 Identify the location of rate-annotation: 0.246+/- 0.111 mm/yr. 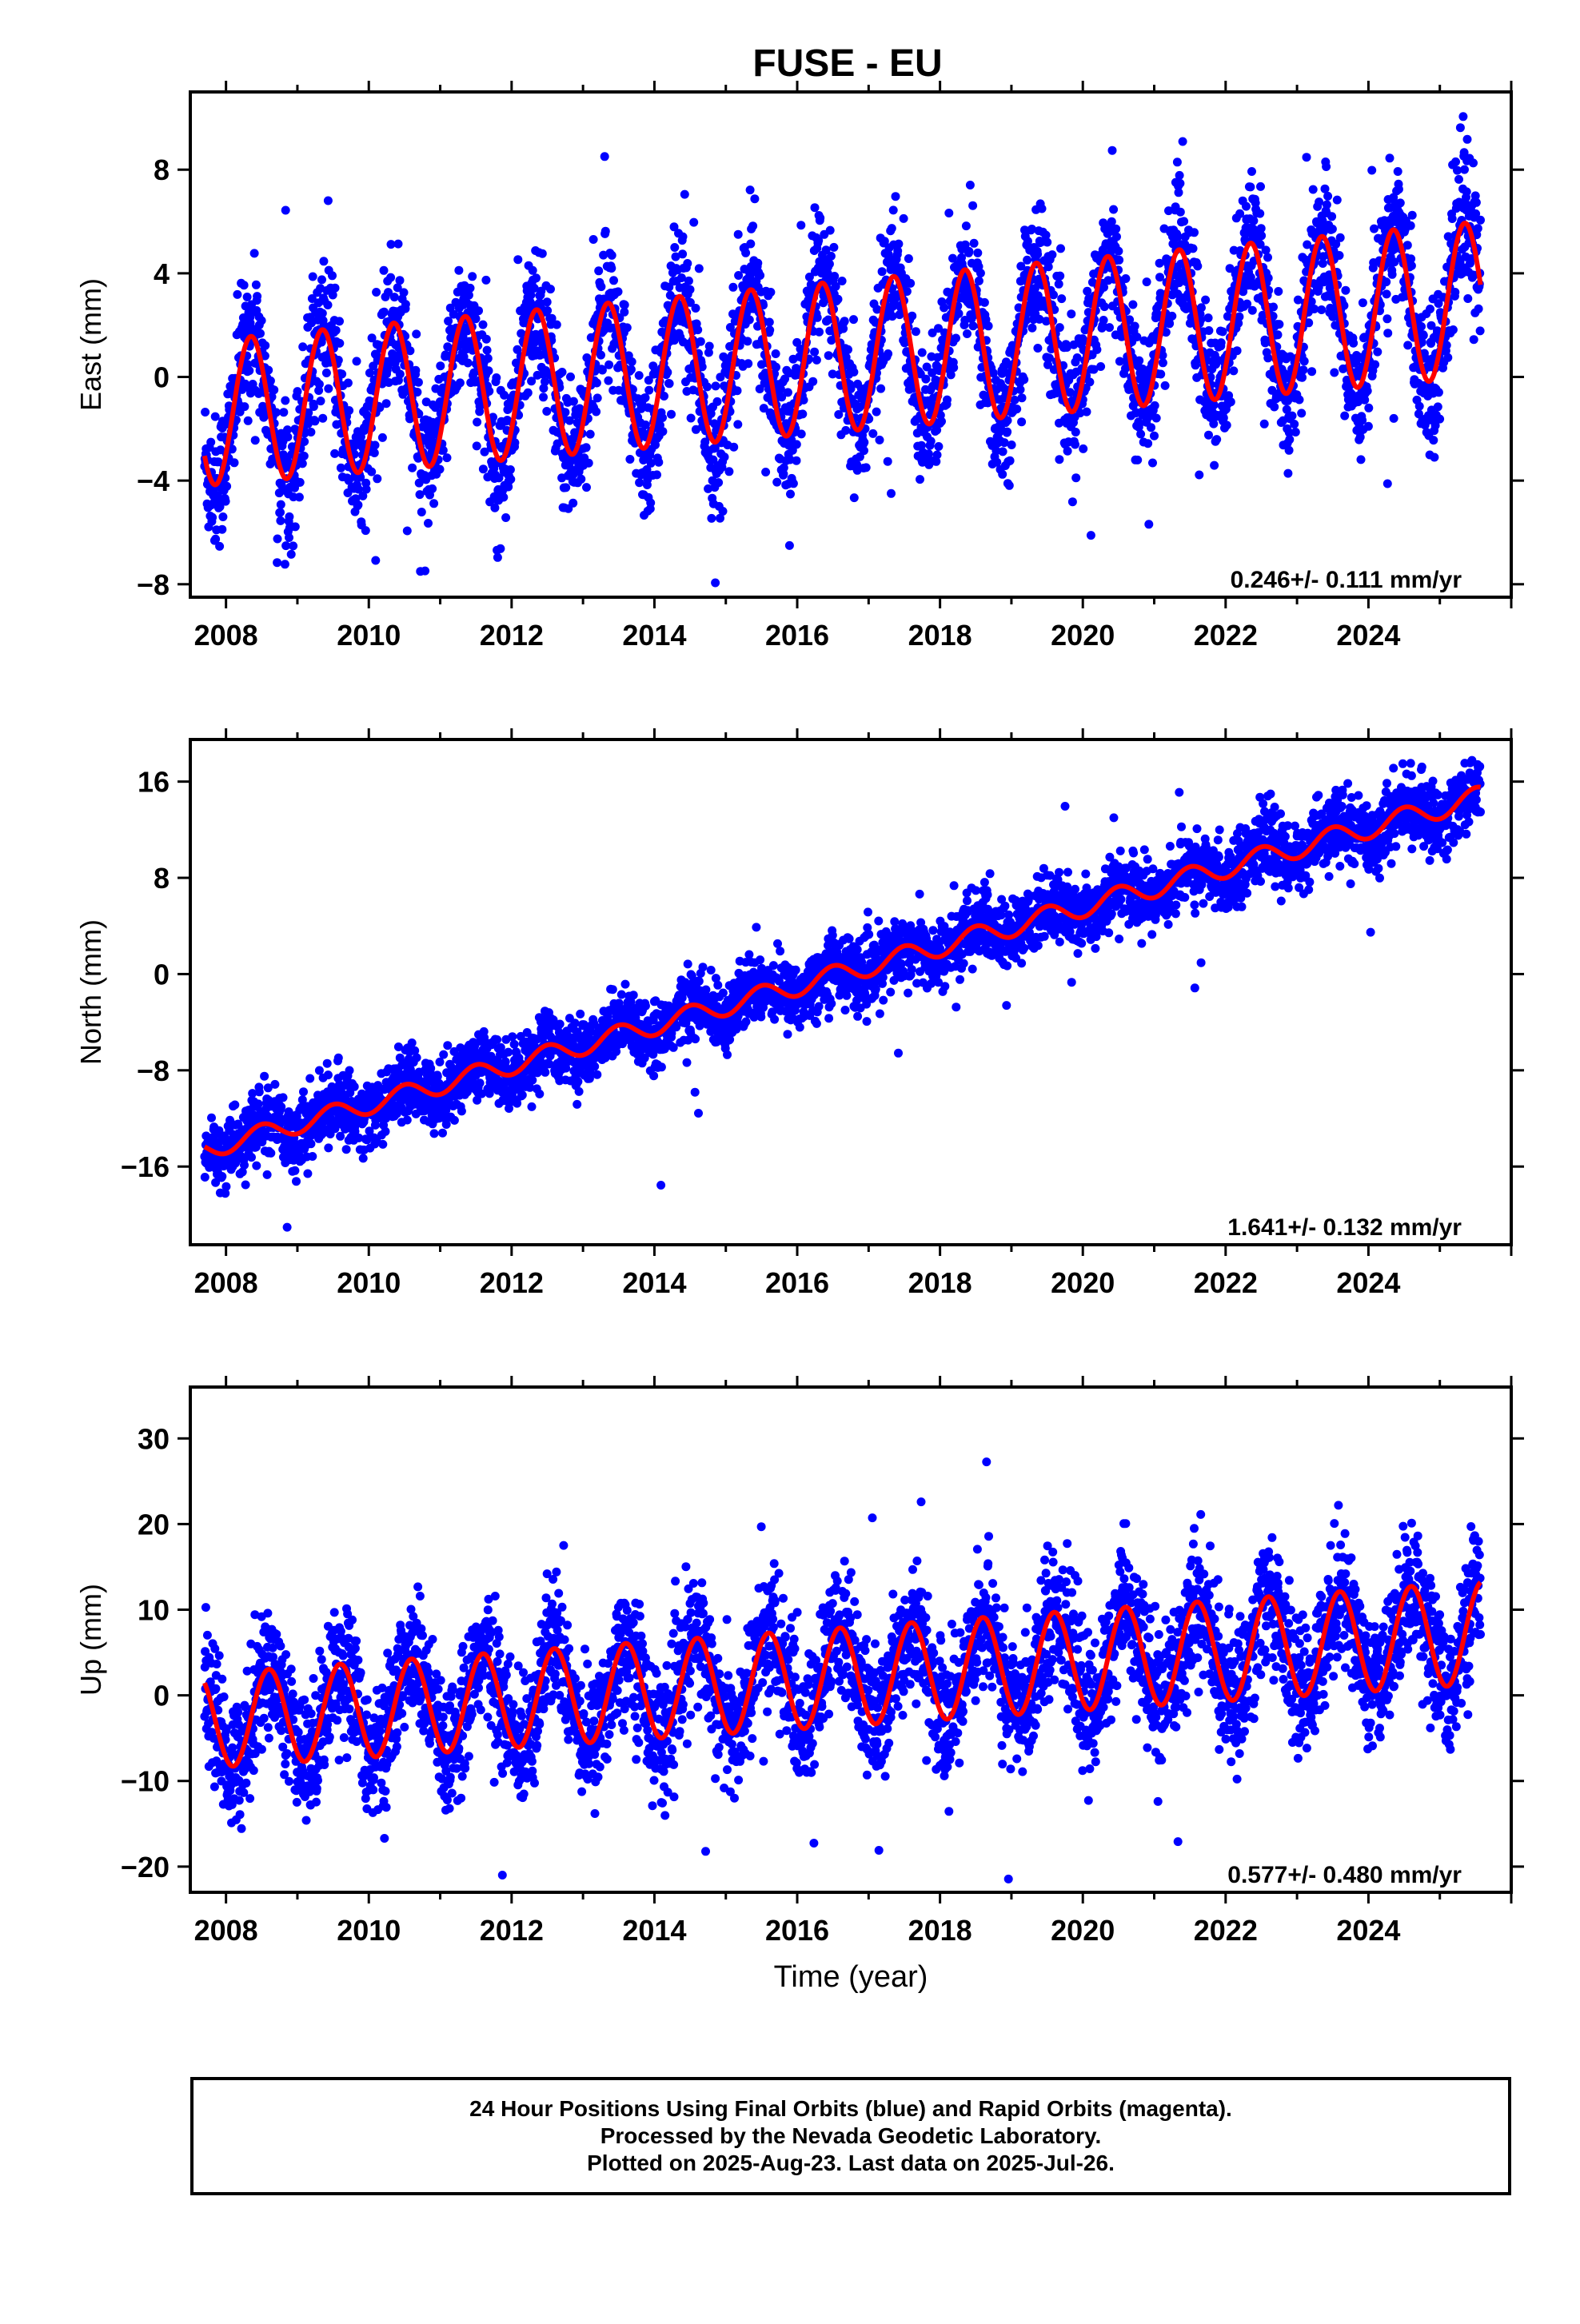
(1347, 580).